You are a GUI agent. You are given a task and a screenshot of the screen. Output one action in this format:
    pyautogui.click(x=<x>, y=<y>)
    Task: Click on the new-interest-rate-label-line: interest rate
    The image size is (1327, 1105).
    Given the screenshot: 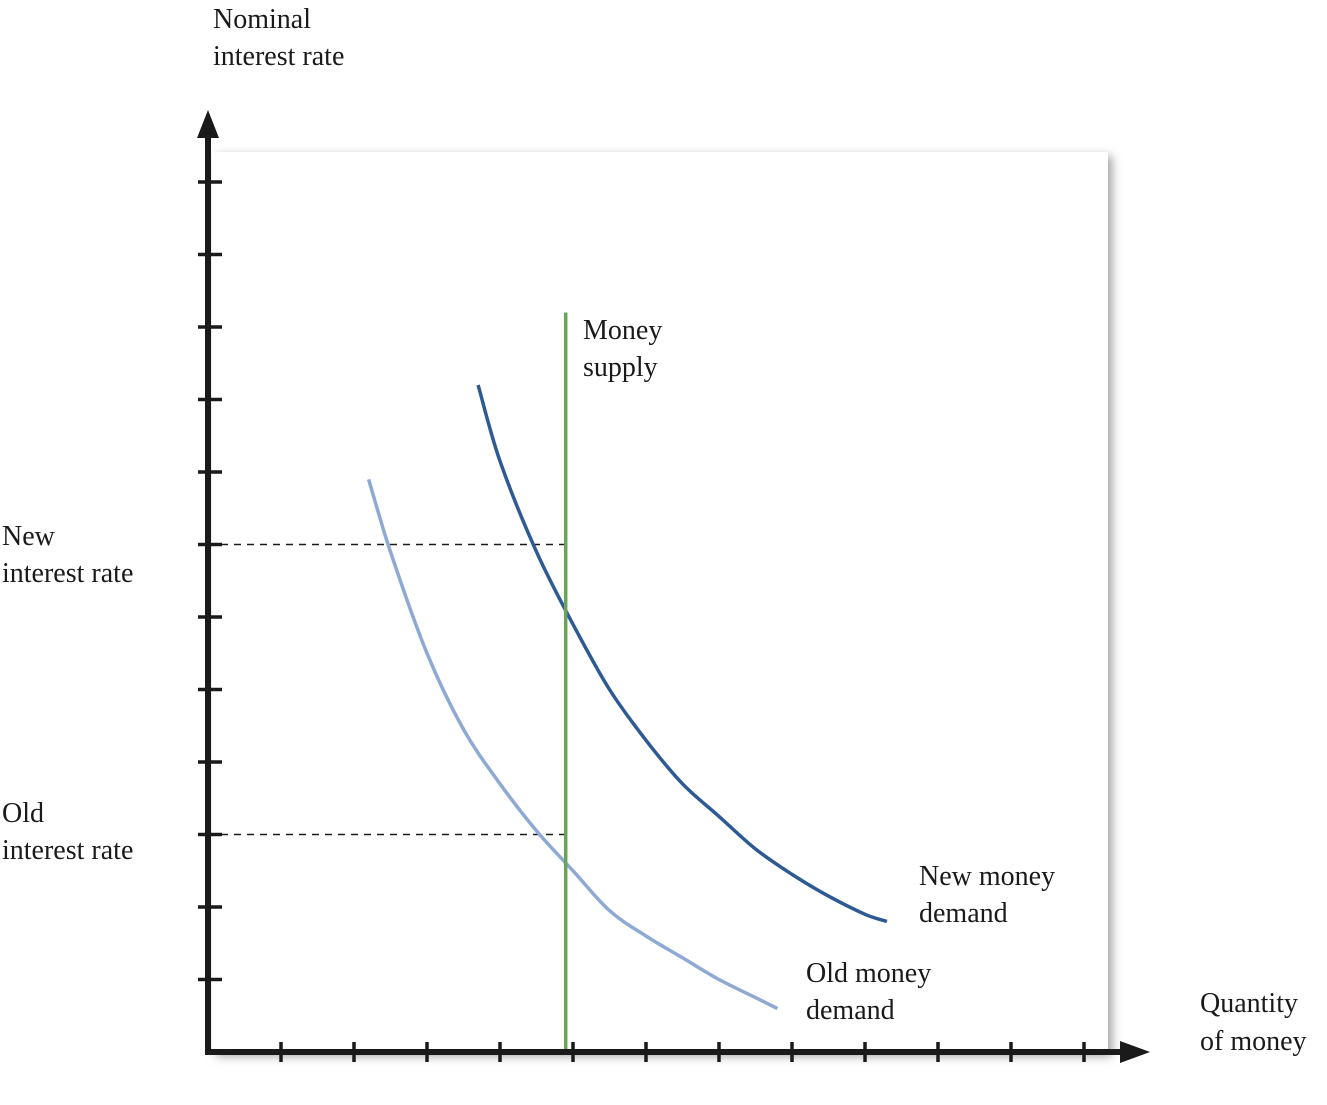 What is the action you would take?
    pyautogui.click(x=67, y=573)
    